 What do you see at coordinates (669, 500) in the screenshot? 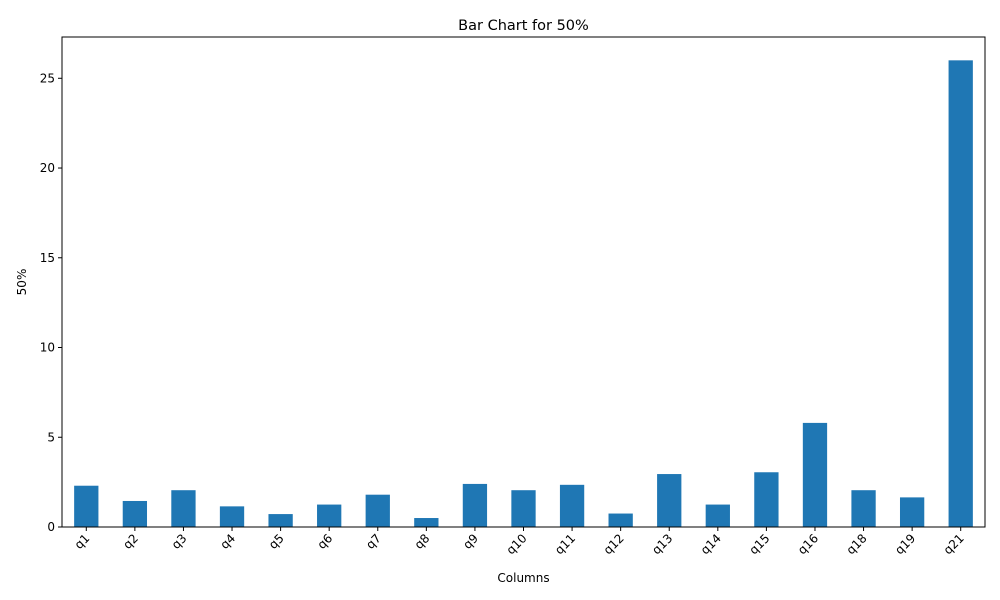
I see `bar-q13` at bounding box center [669, 500].